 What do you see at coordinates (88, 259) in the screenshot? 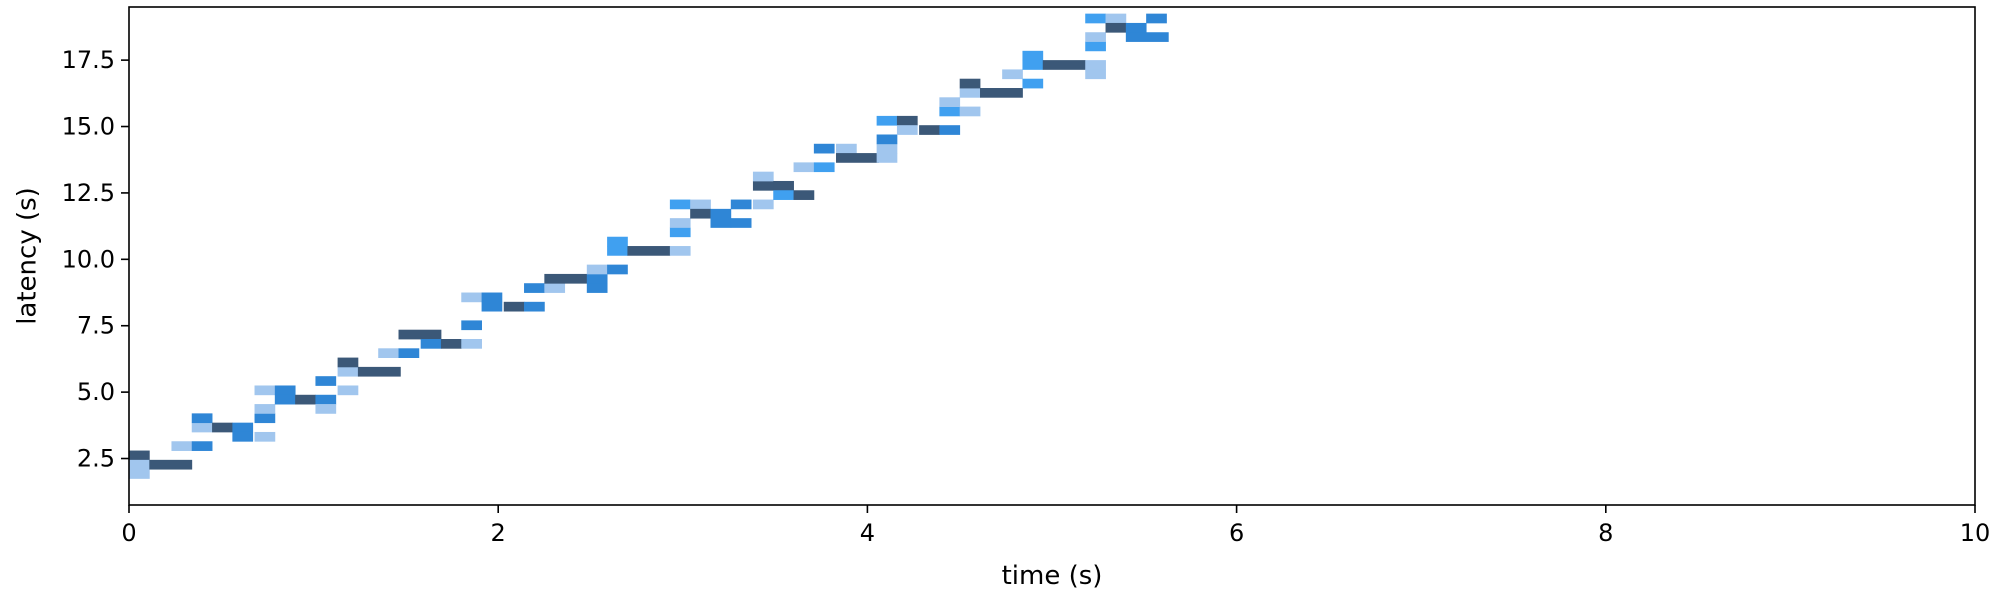
I see `y-tick-label: 10.0` at bounding box center [88, 259].